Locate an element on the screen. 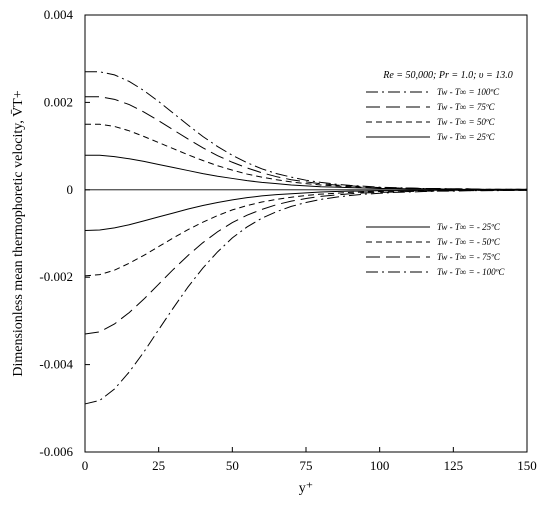 The width and height of the screenshot is (550, 519). y-tick-label: 0 is located at coordinates (70, 189).